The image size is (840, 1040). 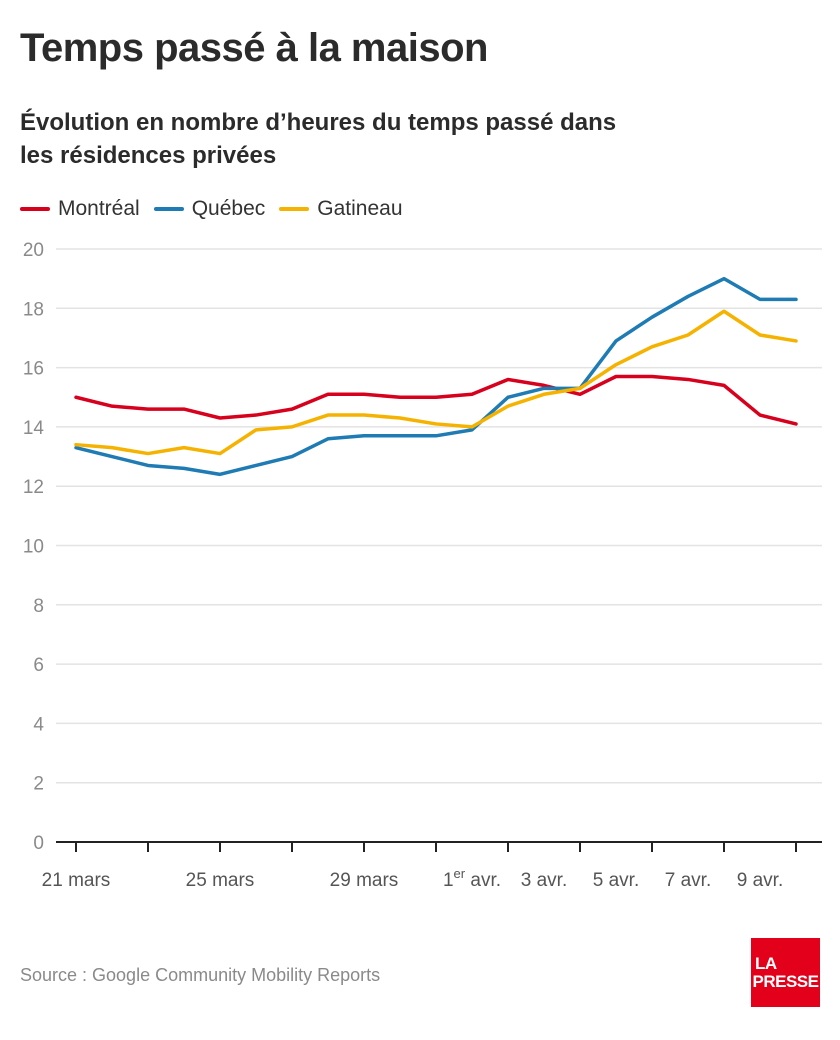 I want to click on y-tick-label: 20, so click(x=33, y=250).